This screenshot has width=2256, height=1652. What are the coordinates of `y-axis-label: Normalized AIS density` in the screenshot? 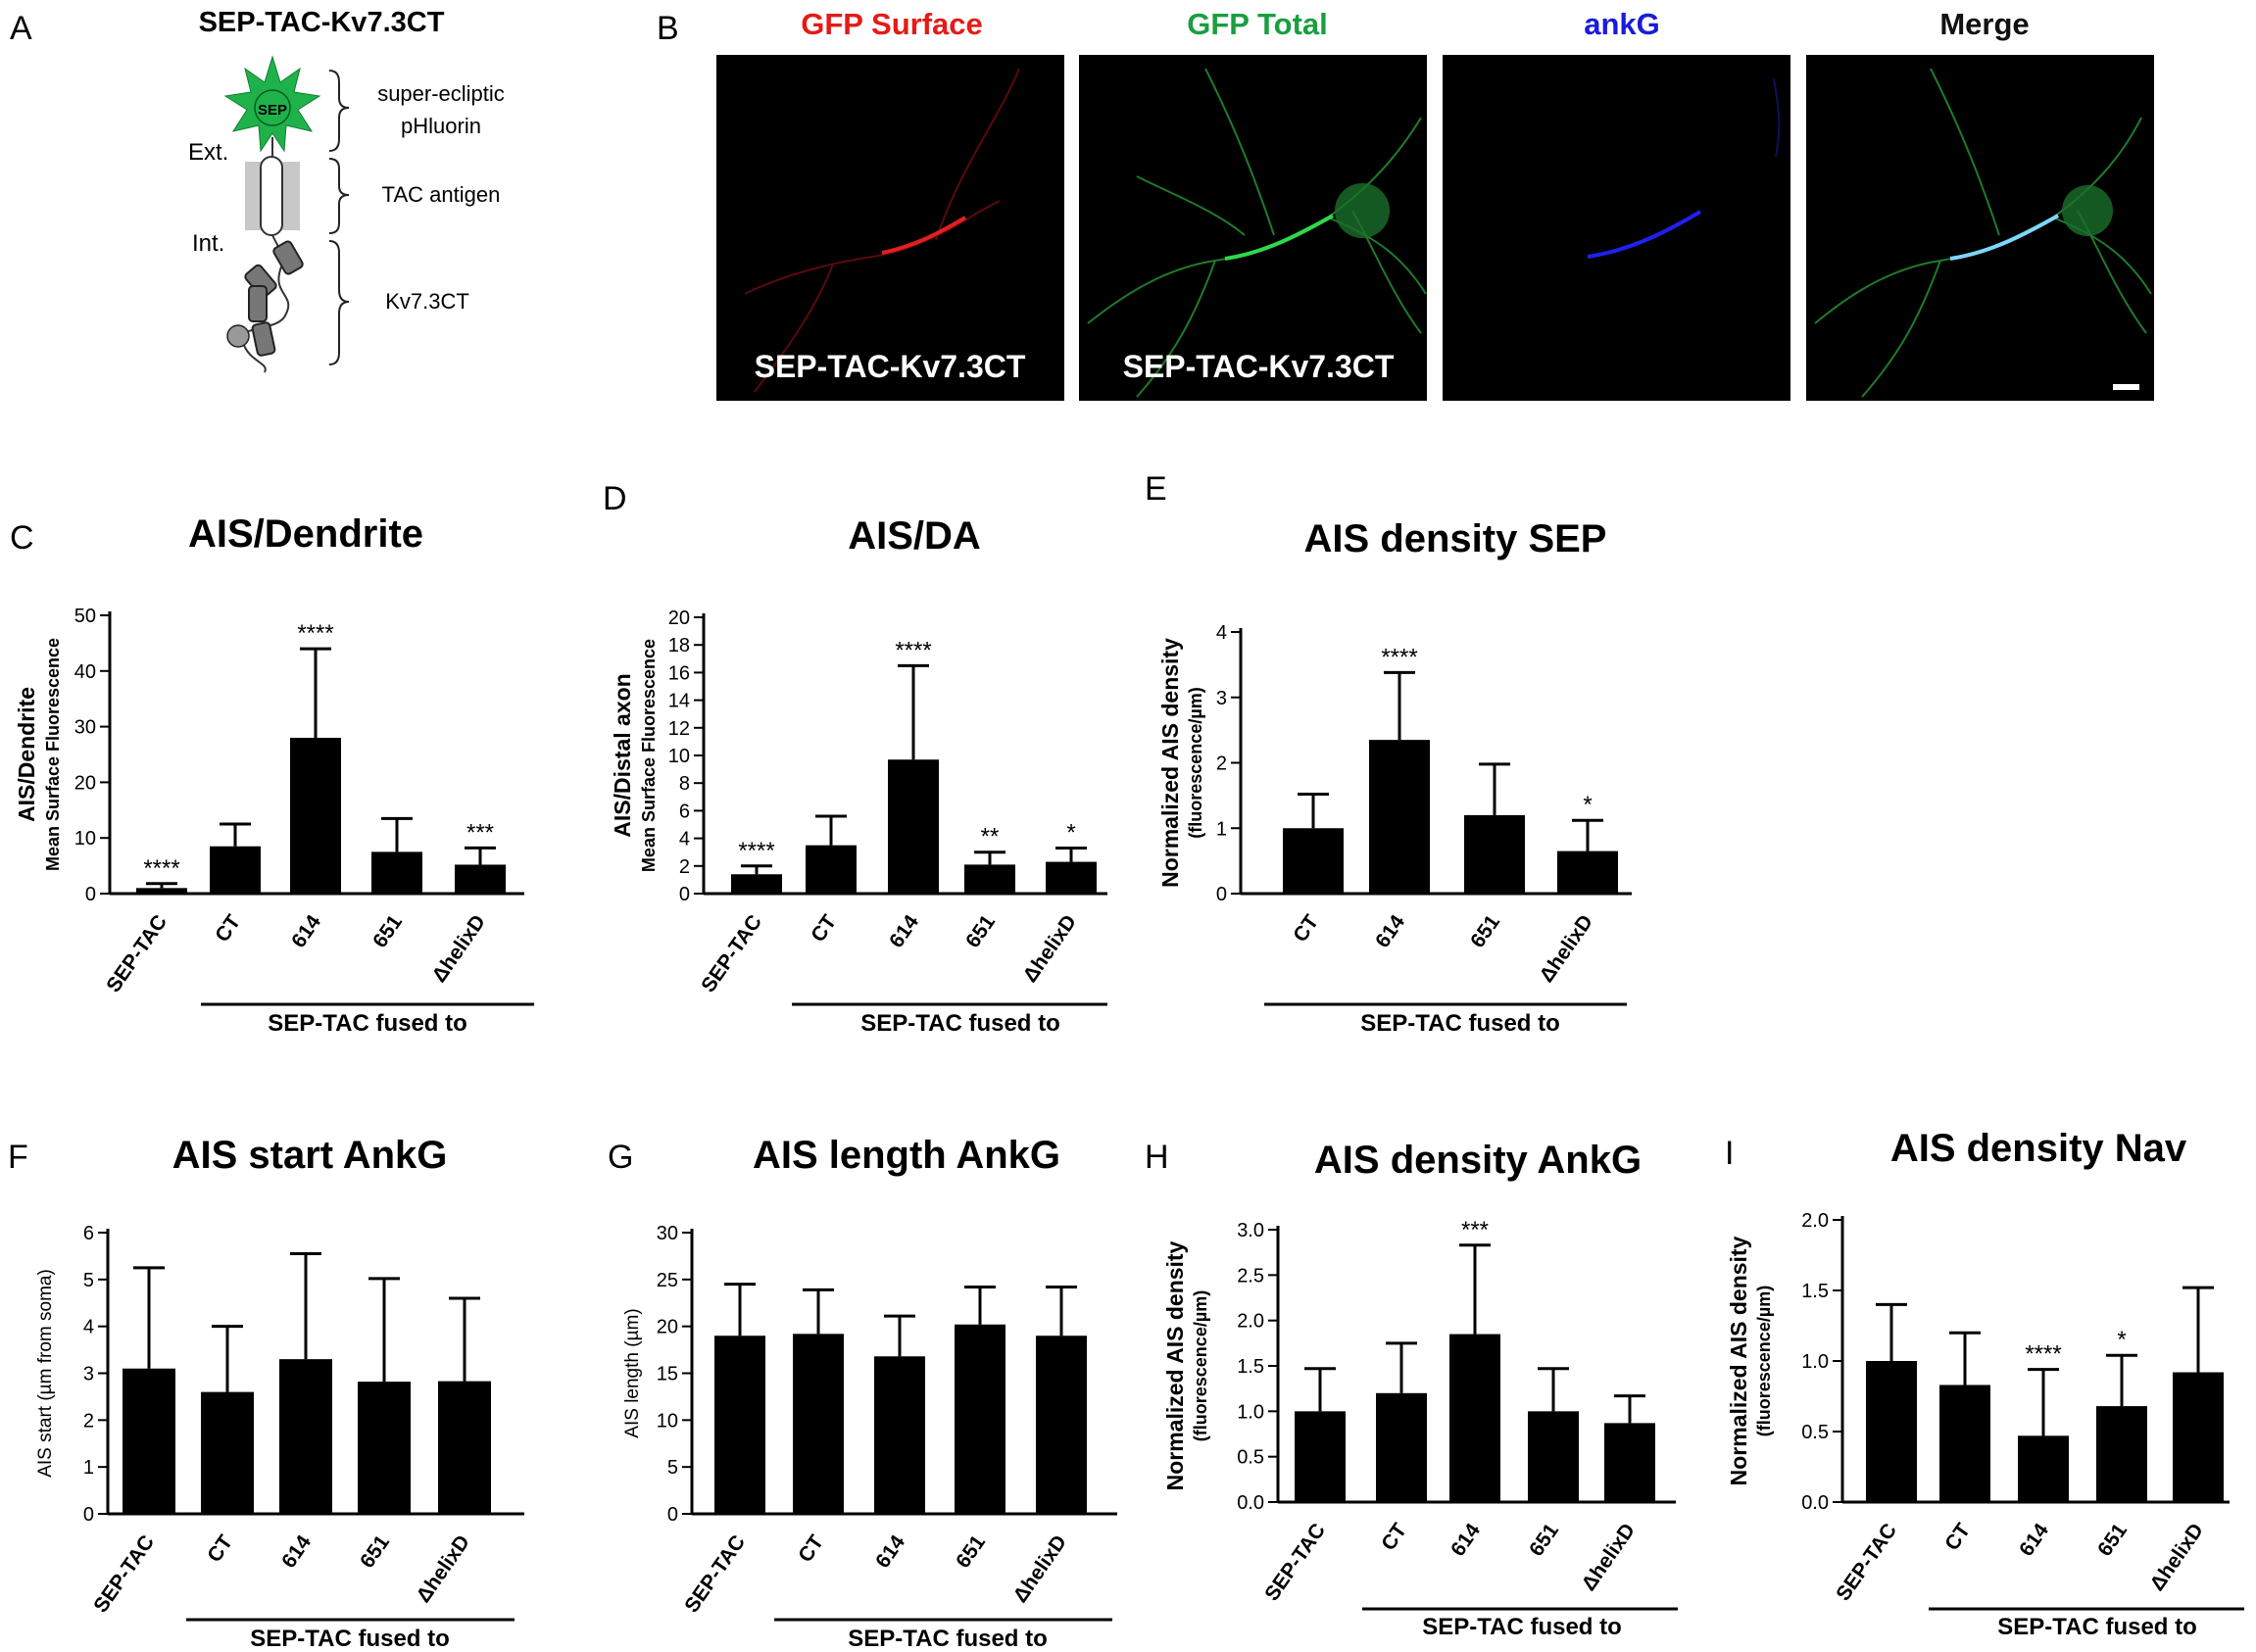 It's located at (1170, 763).